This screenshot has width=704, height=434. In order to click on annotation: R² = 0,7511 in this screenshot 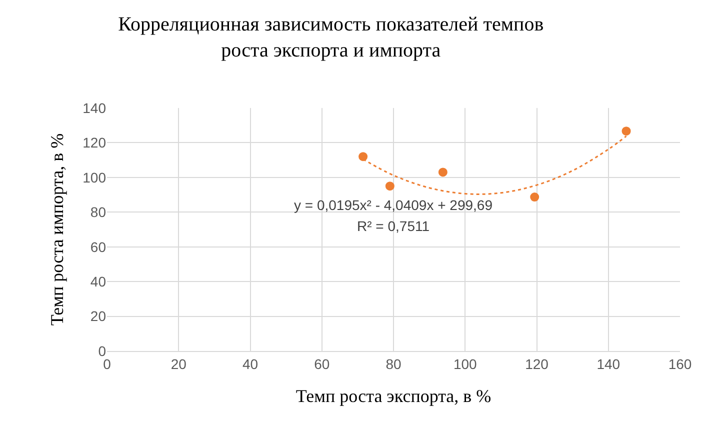, I will do `click(393, 226)`.